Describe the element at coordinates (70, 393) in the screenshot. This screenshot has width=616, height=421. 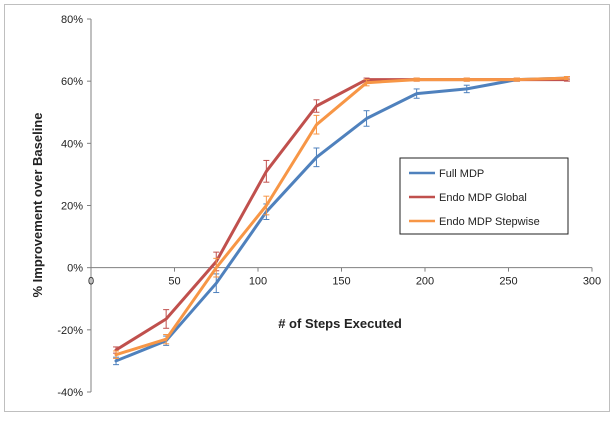
I see `y-tick-label: -40%` at that location.